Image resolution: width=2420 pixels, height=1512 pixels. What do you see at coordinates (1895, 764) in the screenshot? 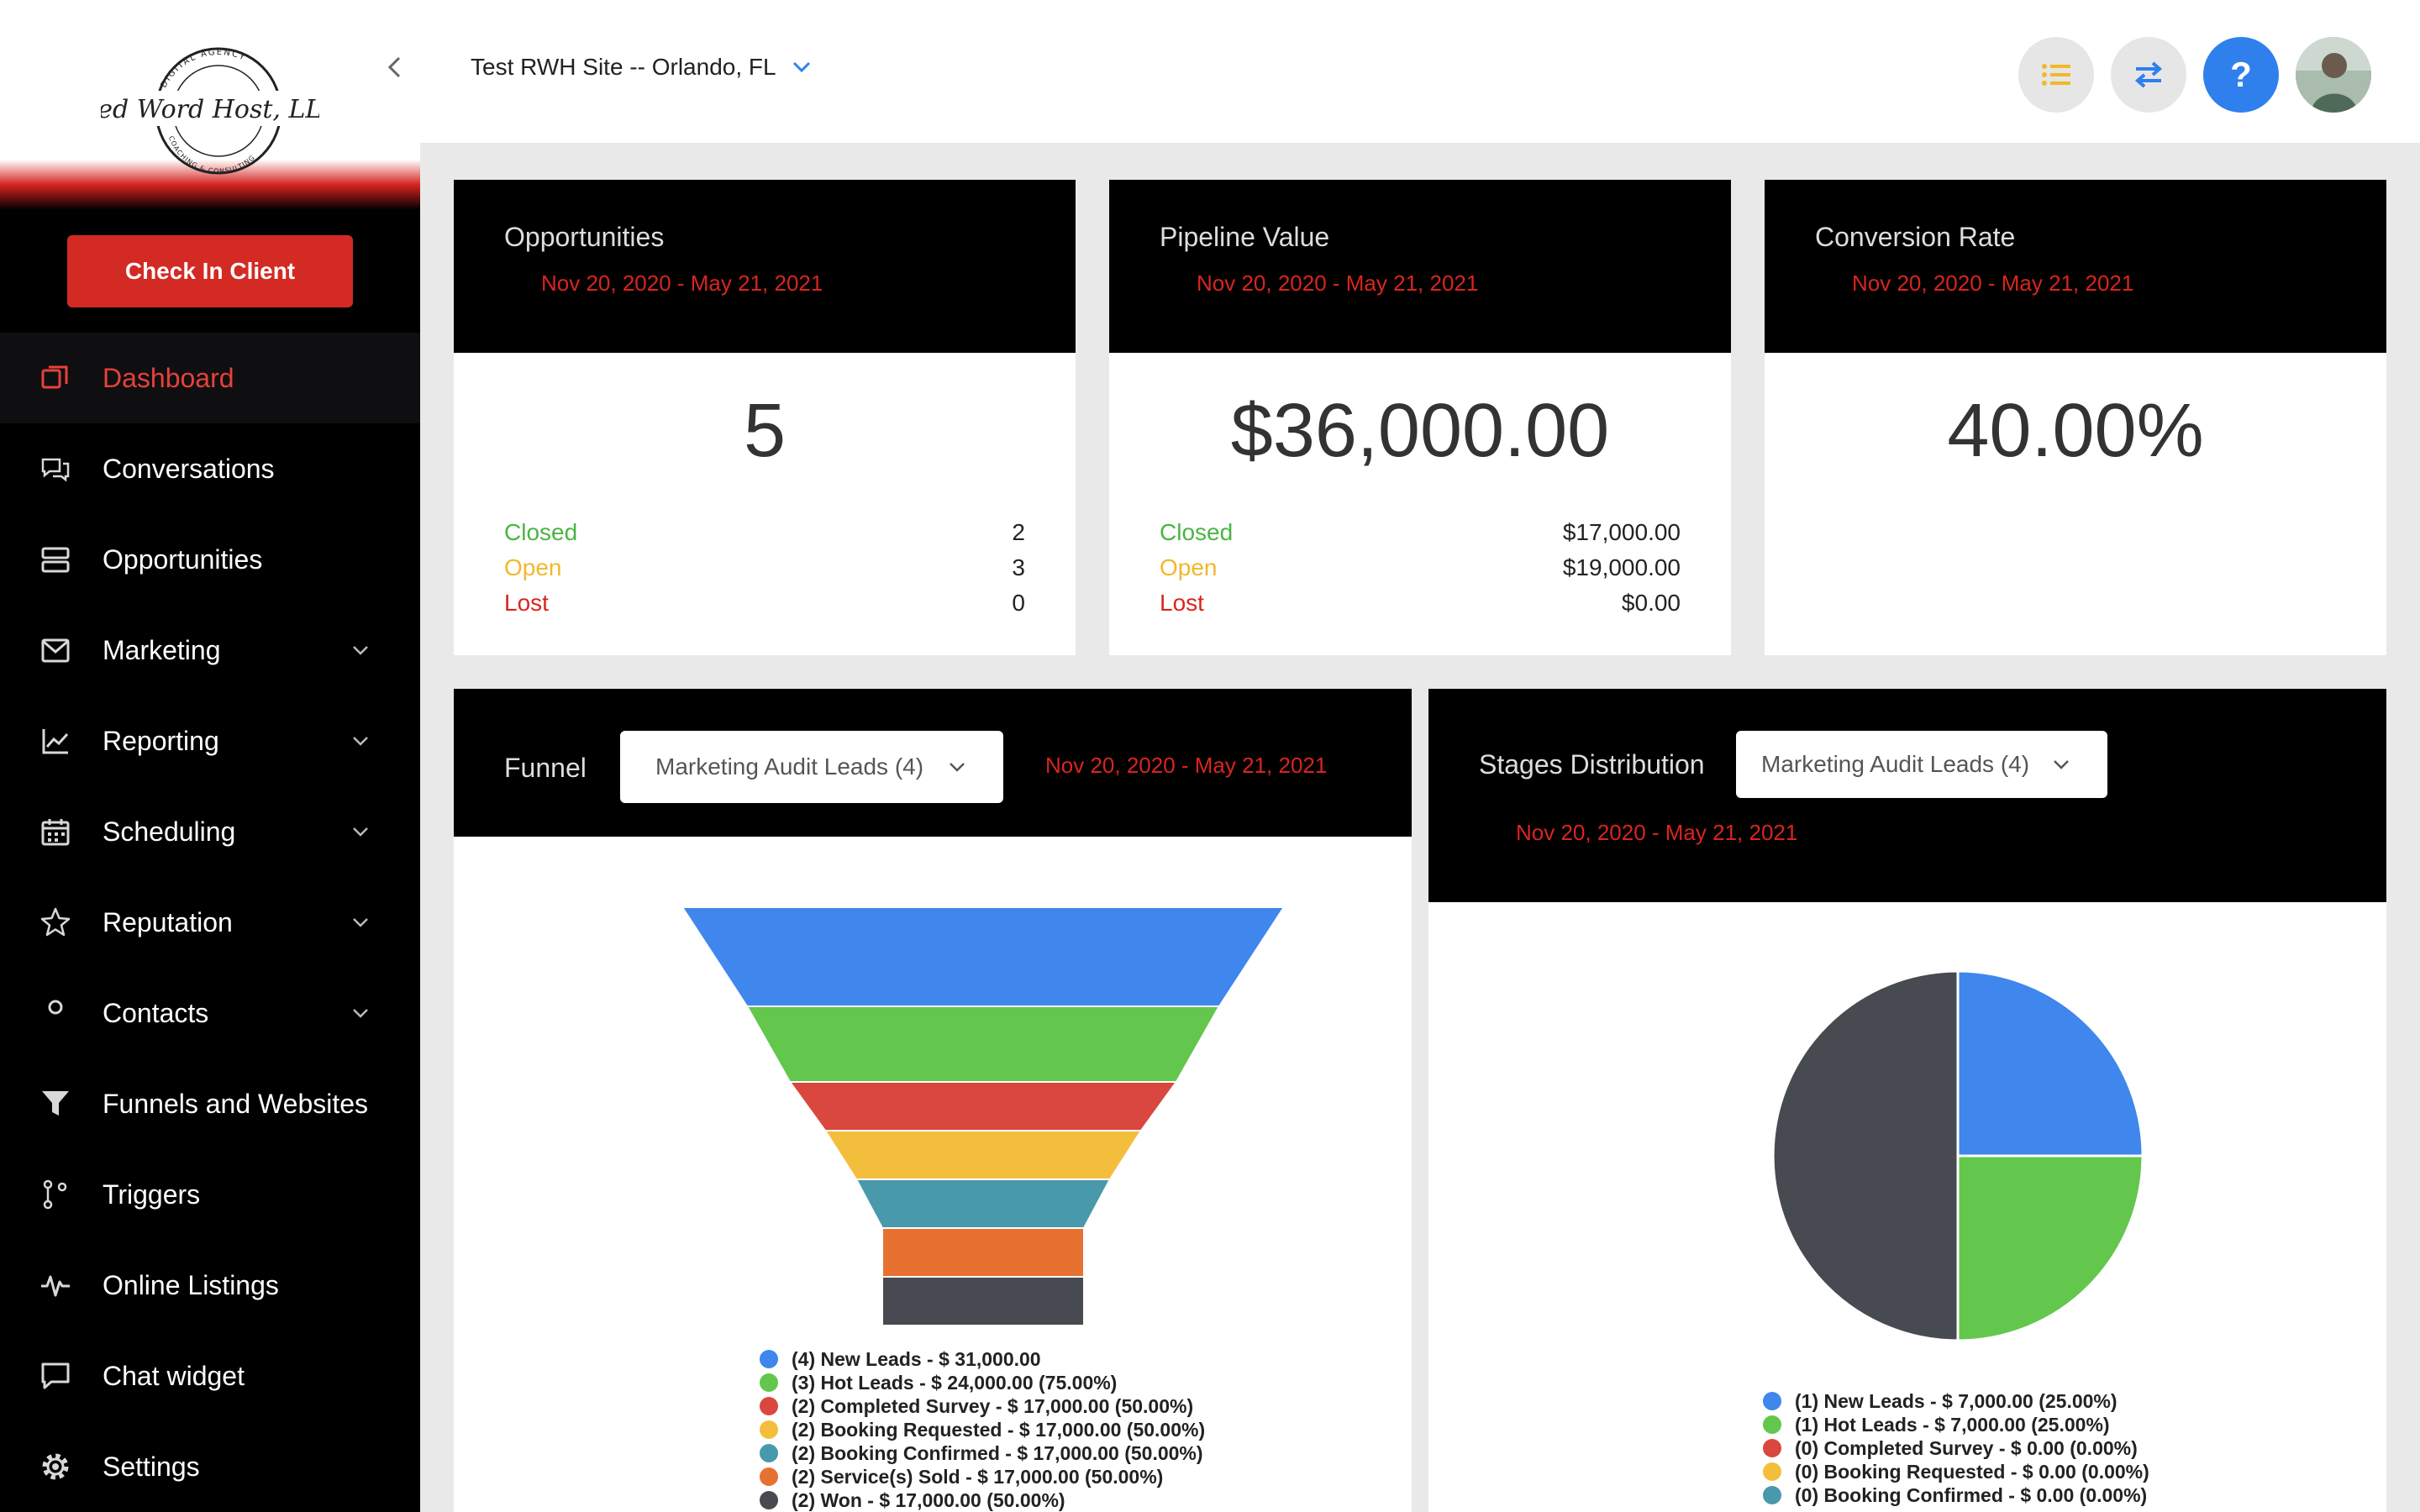
I see `selected-pipeline: Marketing Audit Leads (4)` at bounding box center [1895, 764].